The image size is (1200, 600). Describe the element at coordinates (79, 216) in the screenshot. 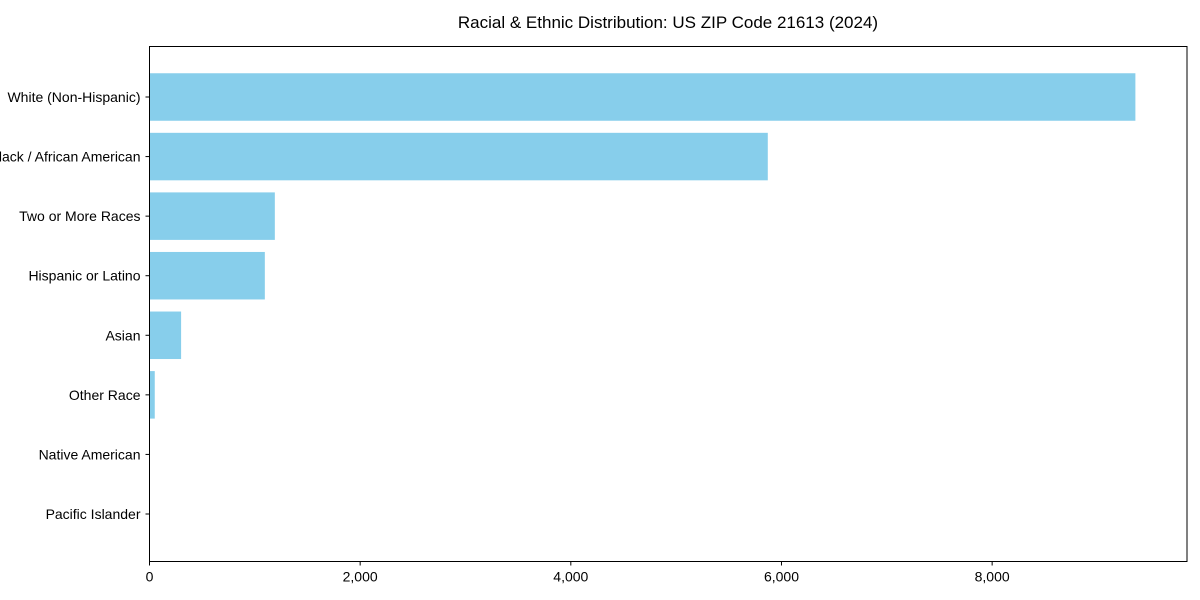

I see `category-label: Two or More Races` at that location.